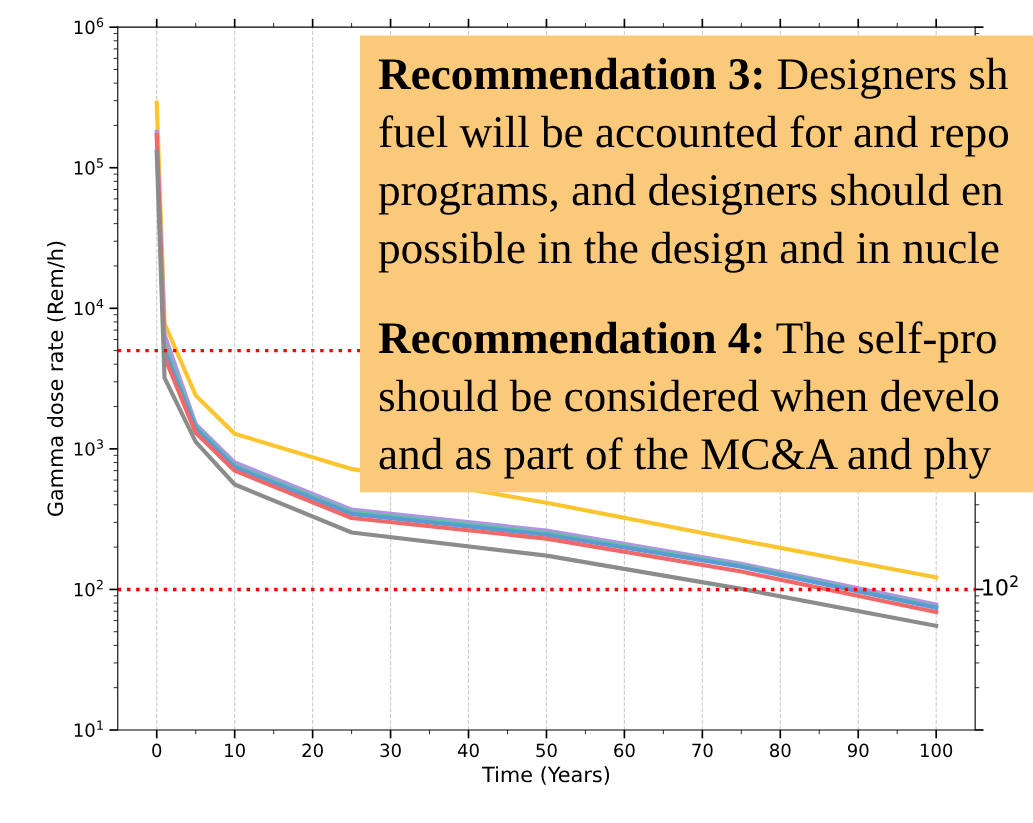 This screenshot has width=1033, height=823. I want to click on y-tick-label: 10$^{1}$, so click(88, 728).